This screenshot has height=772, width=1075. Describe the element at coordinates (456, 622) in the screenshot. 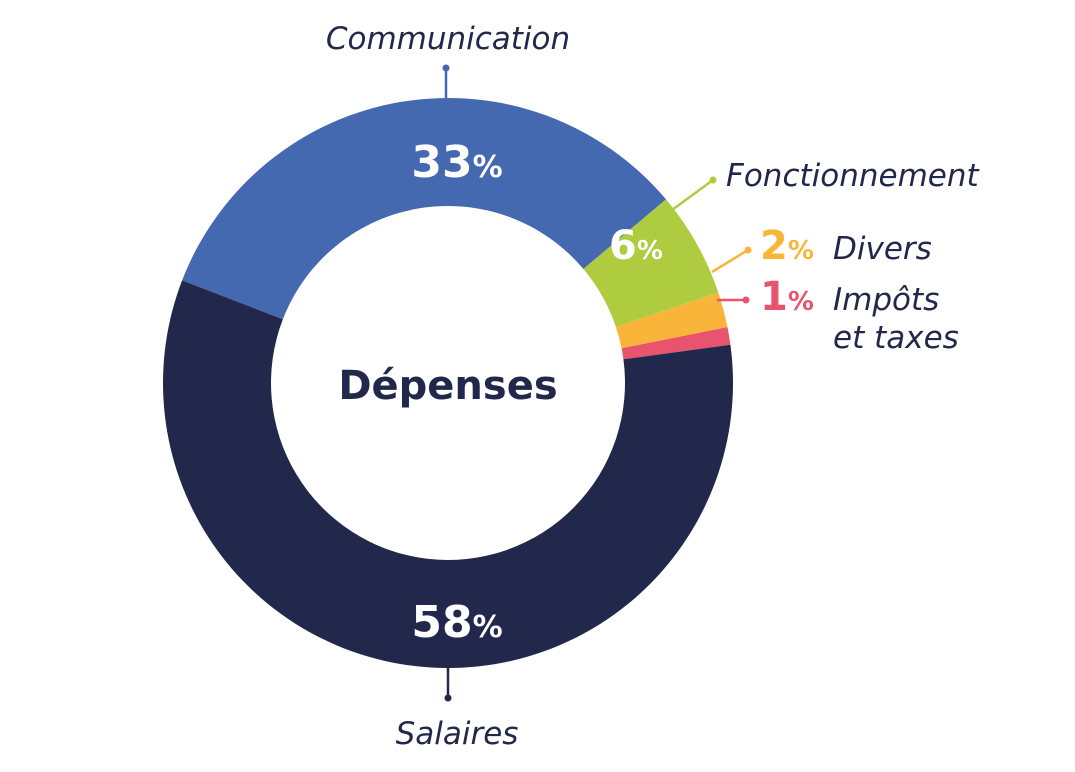

I see `value-label-salaires: 58%` at that location.